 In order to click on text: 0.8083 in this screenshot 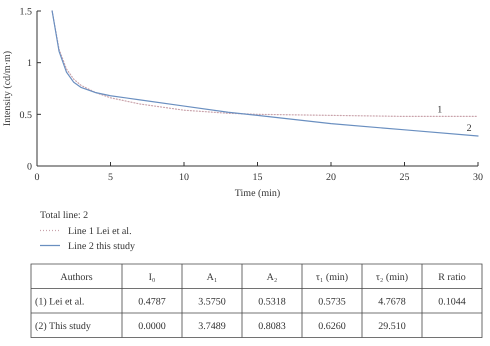, I will do `click(272, 326)`.